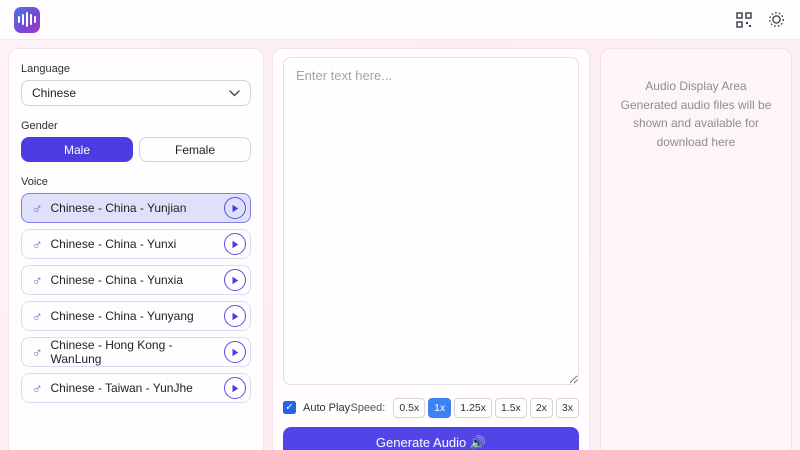 The width and height of the screenshot is (800, 450). Describe the element at coordinates (77, 149) in the screenshot. I see `gender-male-button: Male` at that location.